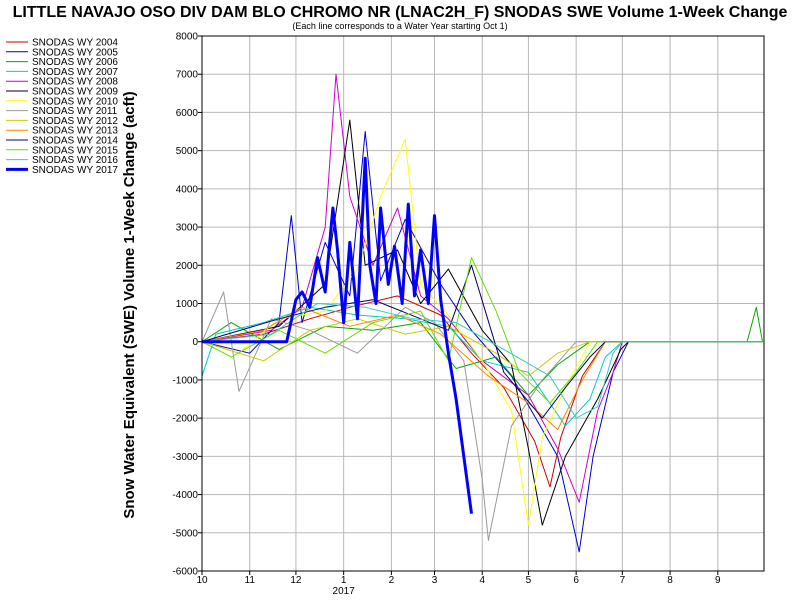 This screenshot has height=600, width=800. Describe the element at coordinates (185, 495) in the screenshot. I see `y-tick-label: -4000` at that location.